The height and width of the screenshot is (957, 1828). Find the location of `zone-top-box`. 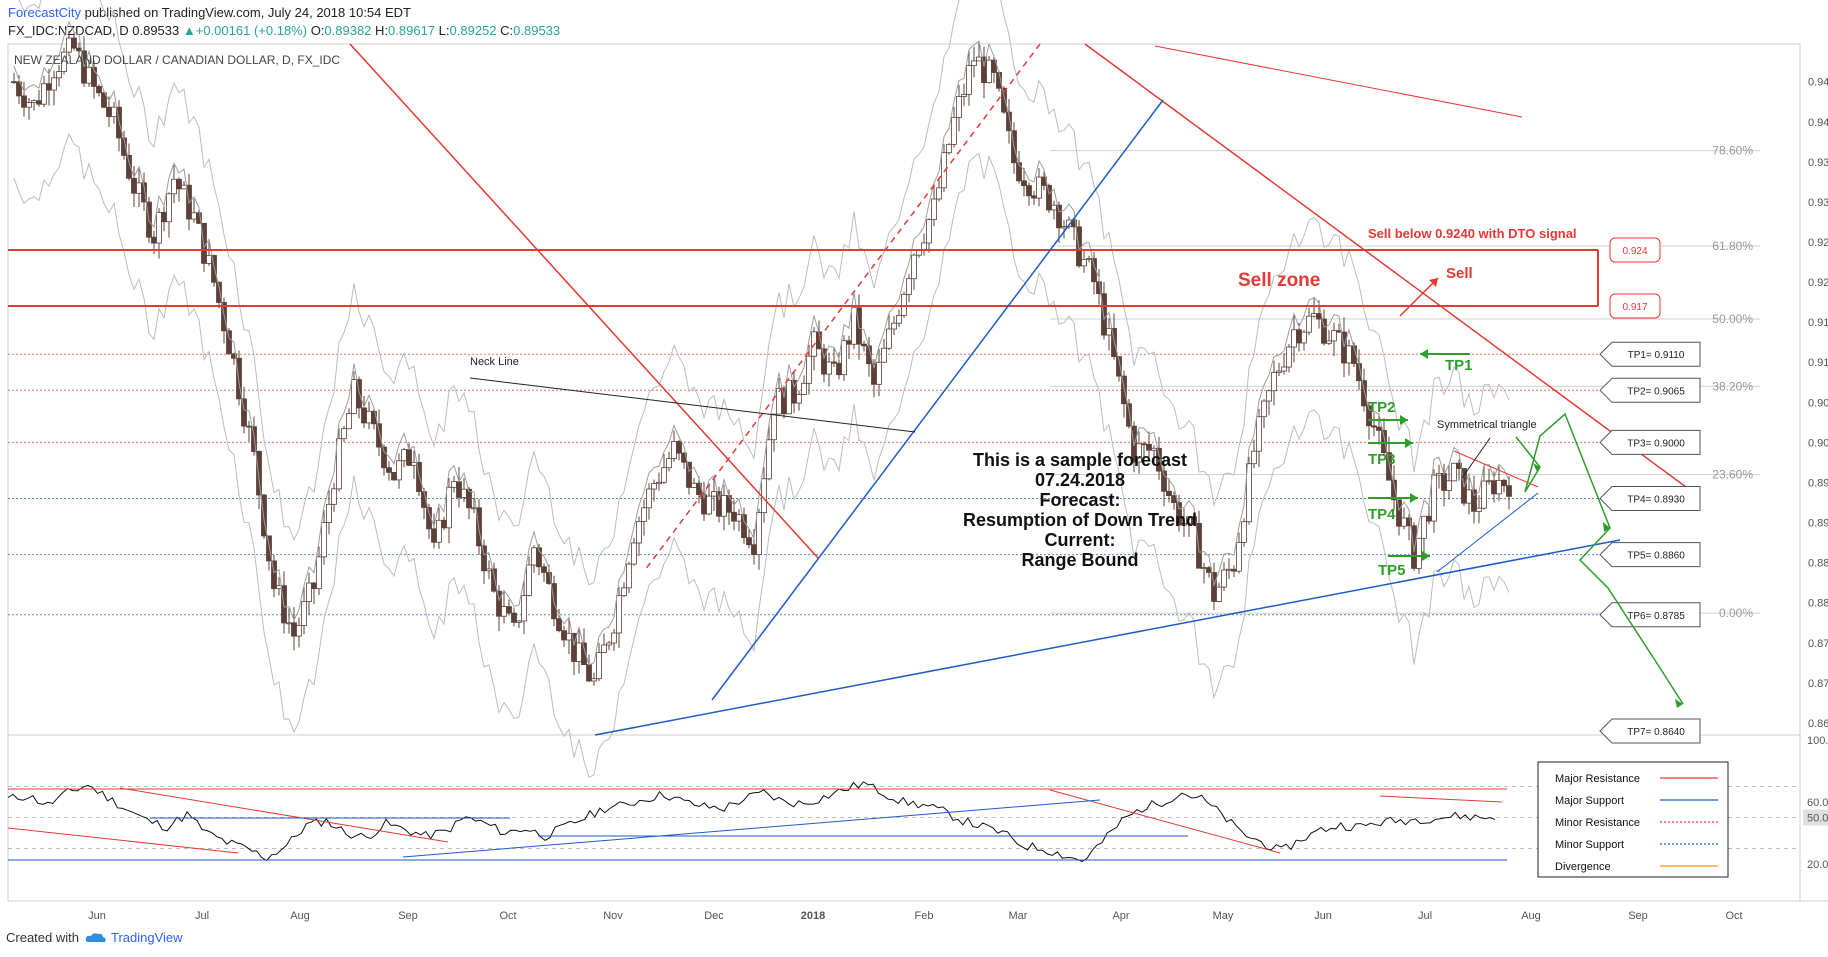

zone-top-box is located at coordinates (1635, 250).